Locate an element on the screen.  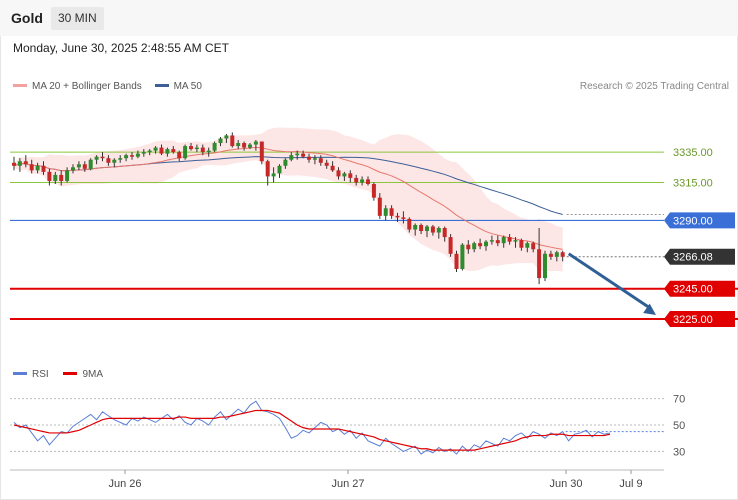
legend-ma20: MA 20 + Bollinger Bands is located at coordinates (77, 86).